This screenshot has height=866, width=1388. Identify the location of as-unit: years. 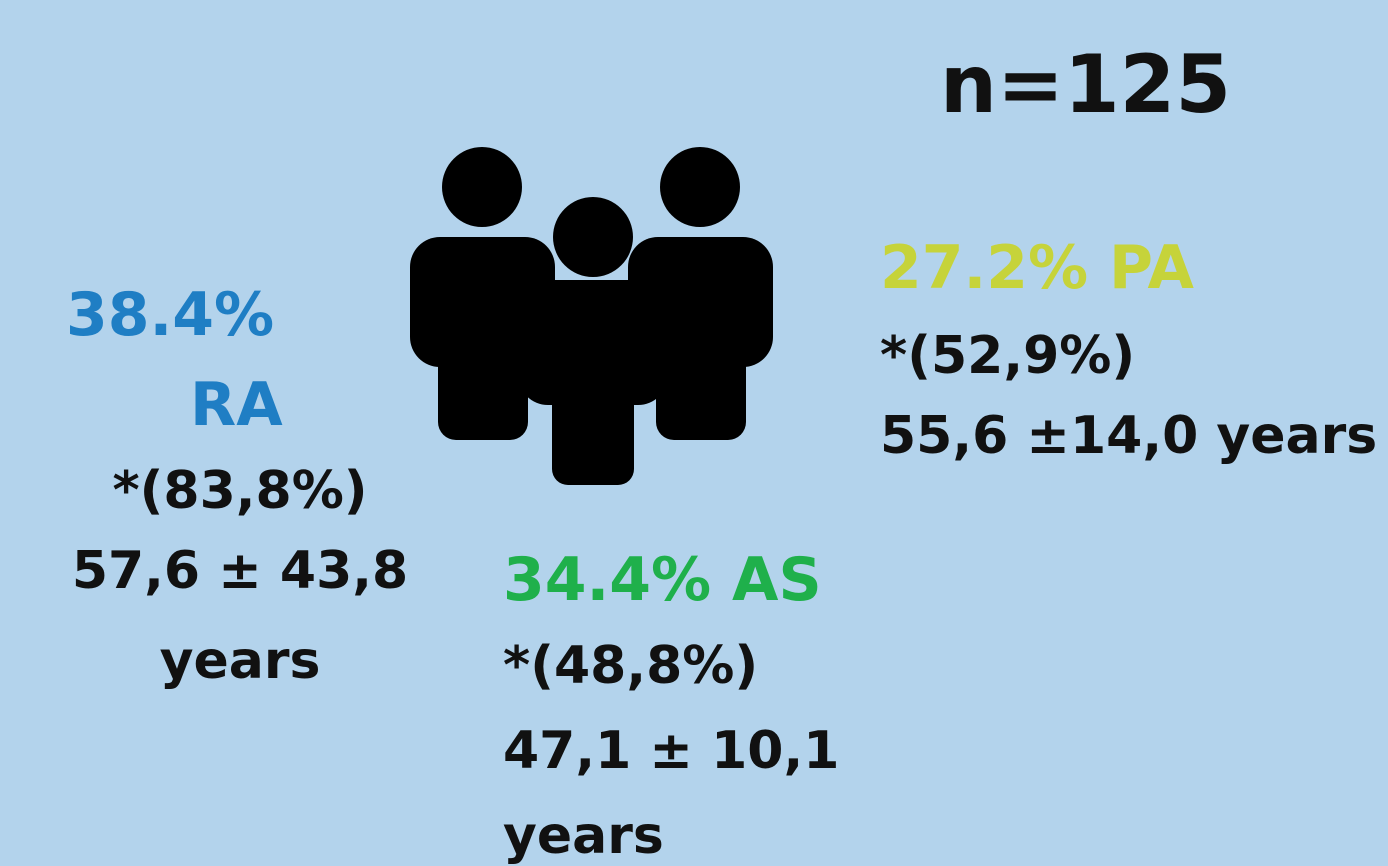
(583, 836).